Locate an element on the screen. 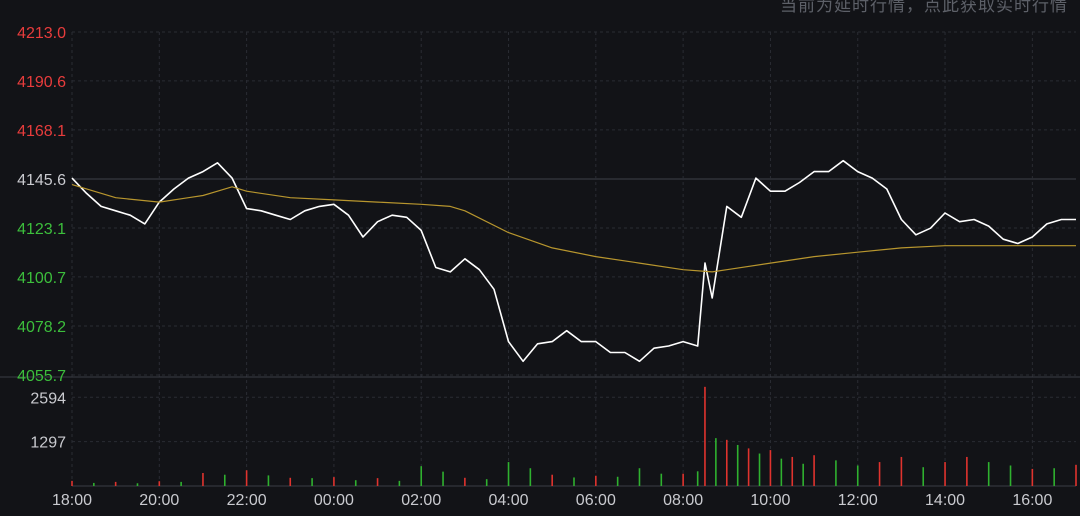 This screenshot has height=516, width=1080. volume-tick-label: 1297 is located at coordinates (48, 443).